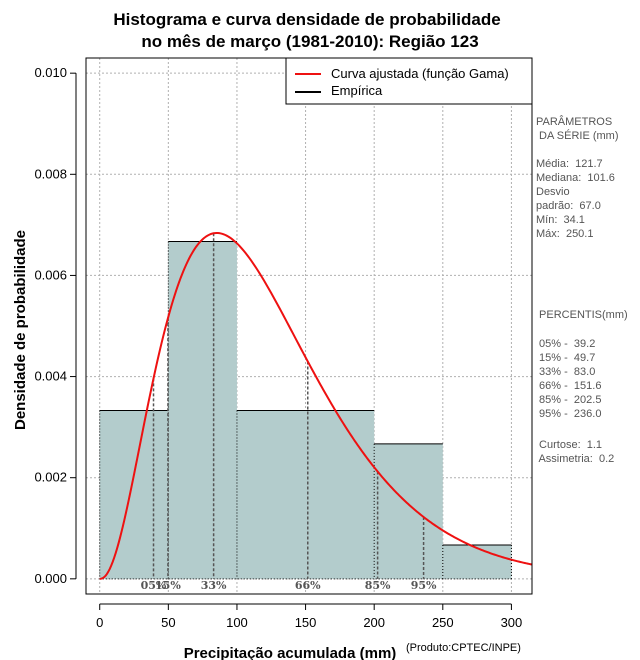 Image resolution: width=640 pixels, height=660 pixels. I want to click on credit-text: (Produto:CPTEC/INPE), so click(463, 648).